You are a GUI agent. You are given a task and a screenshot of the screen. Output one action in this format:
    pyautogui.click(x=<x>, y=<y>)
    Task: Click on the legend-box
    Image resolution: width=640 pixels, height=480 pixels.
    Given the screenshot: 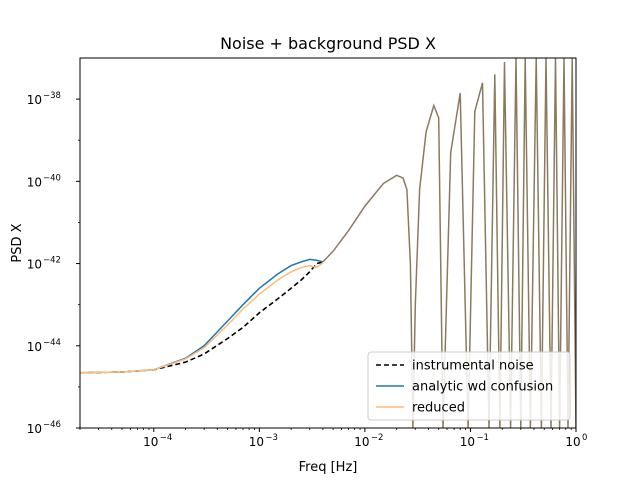 What is the action you would take?
    pyautogui.click(x=469, y=386)
    